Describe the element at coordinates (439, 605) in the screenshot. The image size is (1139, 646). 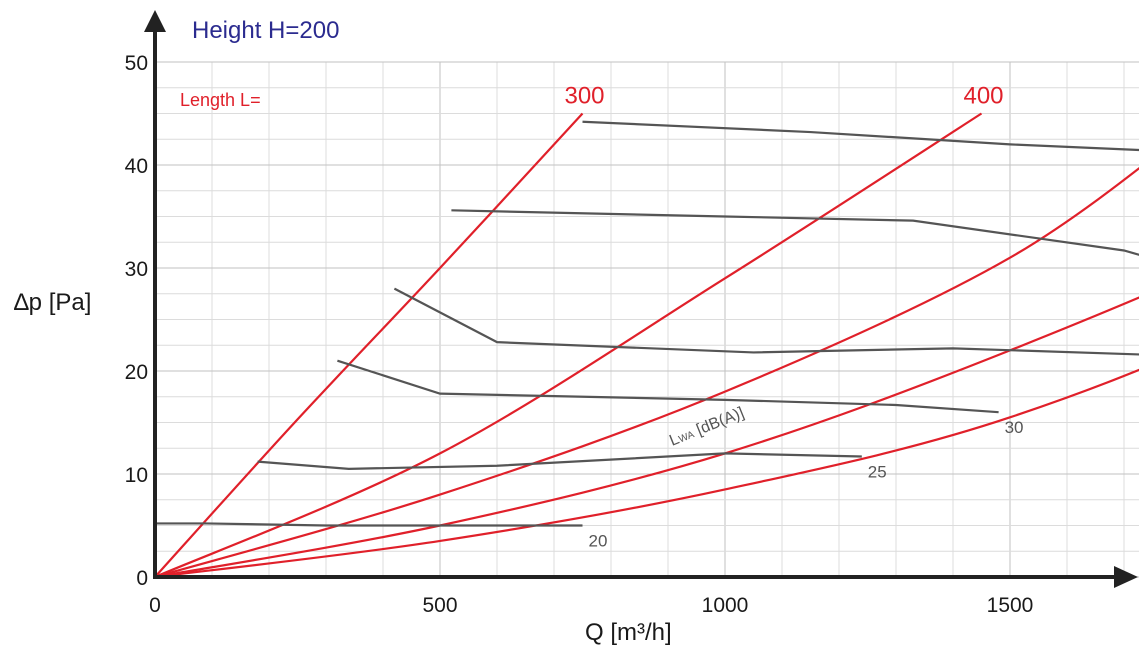
I see `x-tick-label: 500` at that location.